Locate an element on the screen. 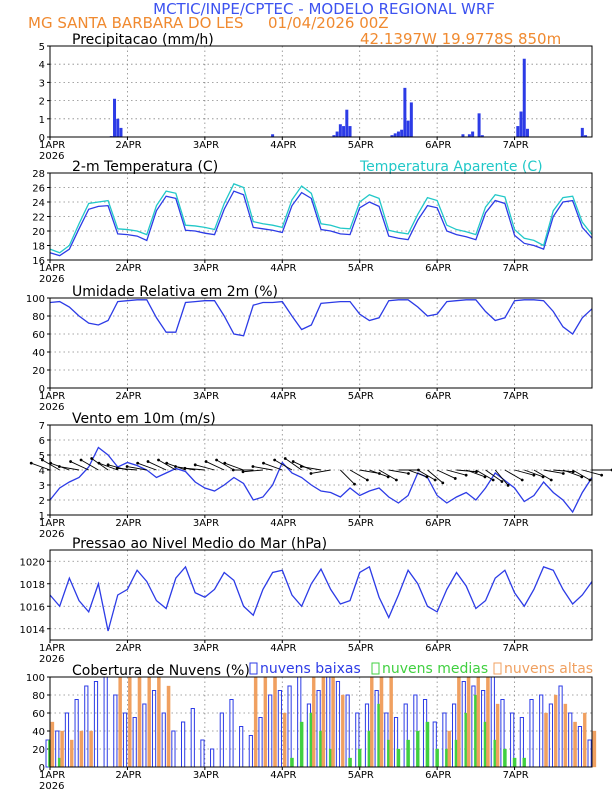  apparent-temperature-legend: Temperatura Aparente (C) is located at coordinates (451, 167).